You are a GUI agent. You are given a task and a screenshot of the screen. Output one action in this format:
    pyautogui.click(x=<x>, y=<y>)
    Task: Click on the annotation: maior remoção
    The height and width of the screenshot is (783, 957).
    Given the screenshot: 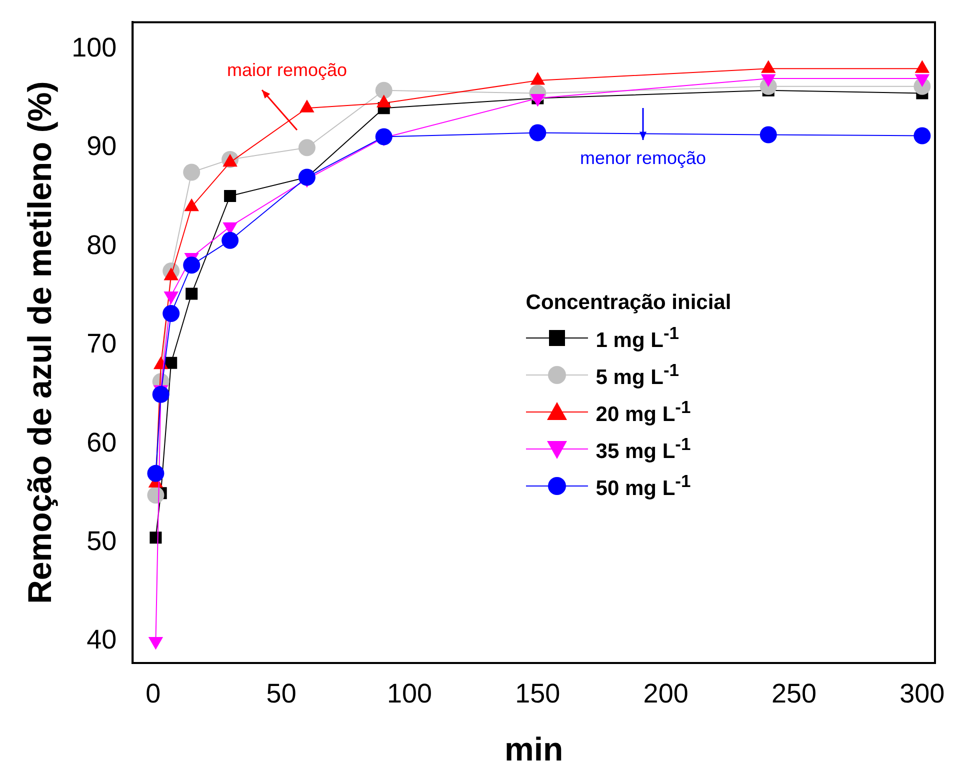 What is the action you would take?
    pyautogui.click(x=286, y=70)
    